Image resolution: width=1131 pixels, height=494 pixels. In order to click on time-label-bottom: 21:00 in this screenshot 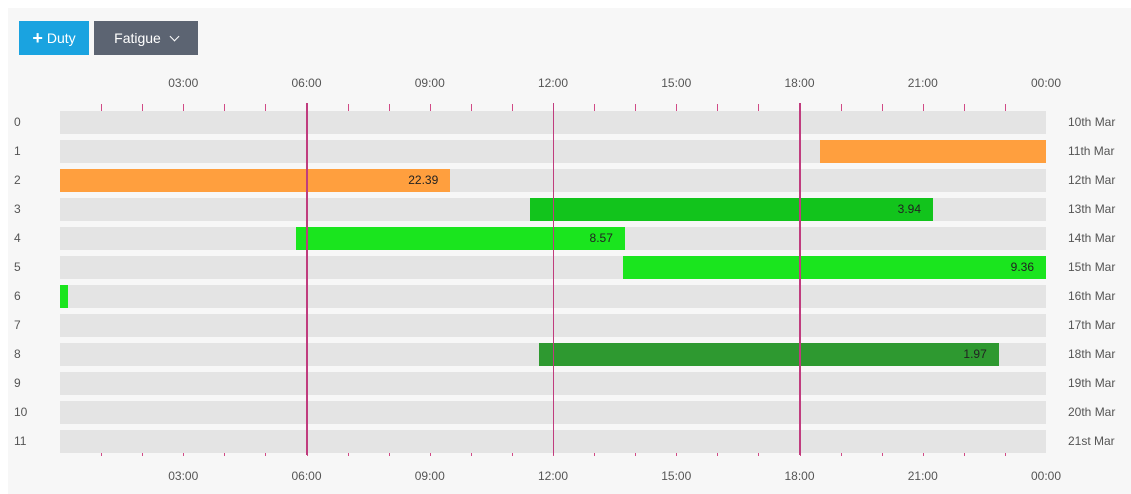, I will do `click(922, 476)`.